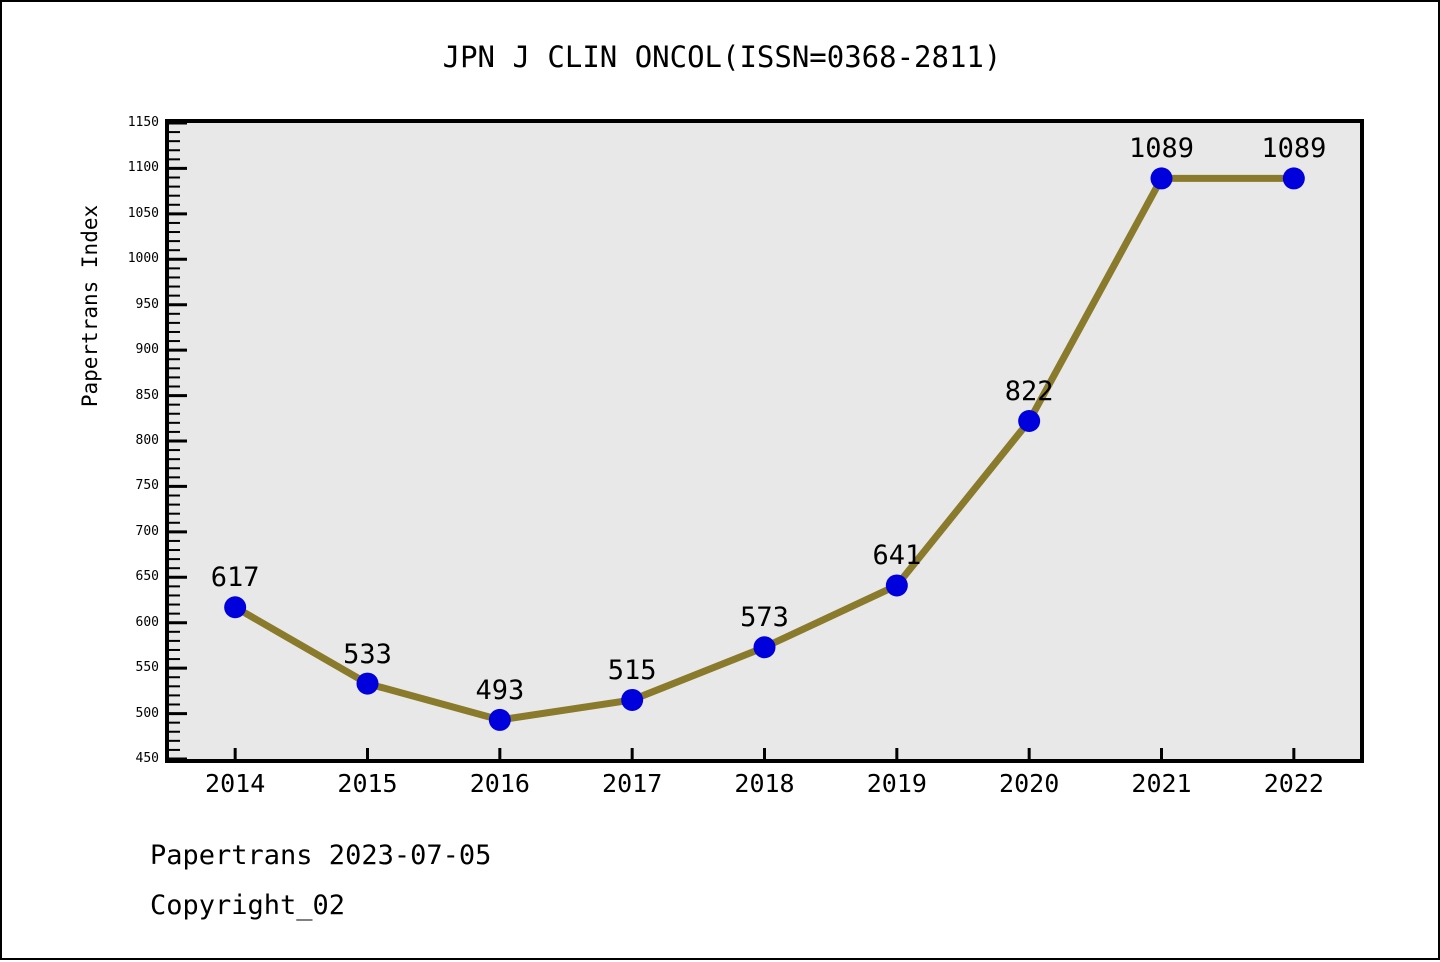  I want to click on x-axis-tick-label: 2018, so click(764, 783).